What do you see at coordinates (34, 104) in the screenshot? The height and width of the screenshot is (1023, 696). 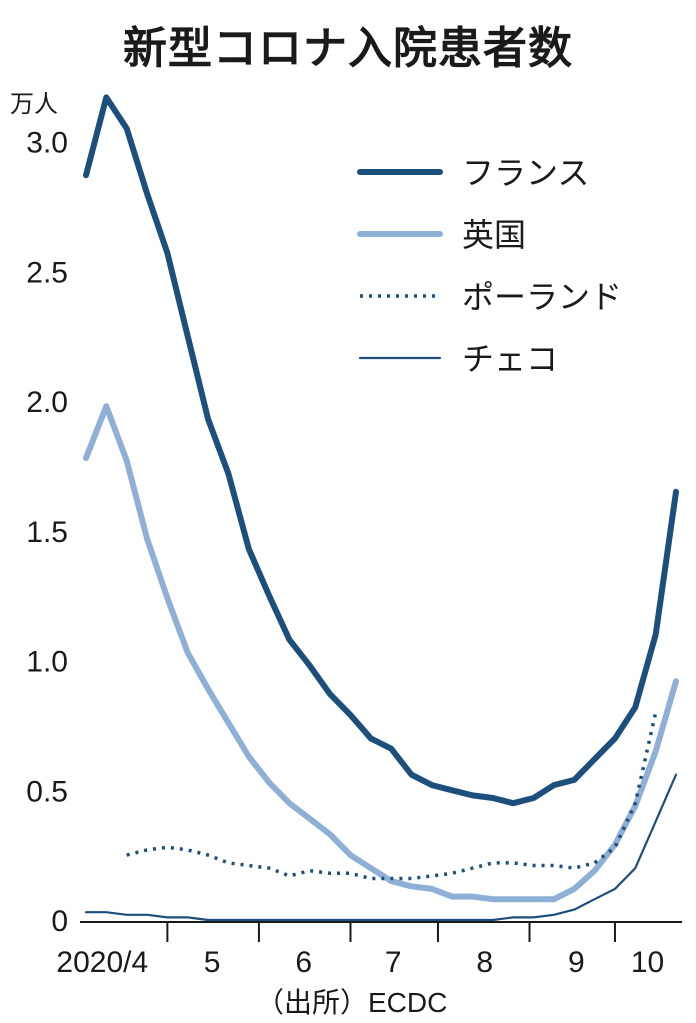 I see `y-axis-unit-label: 万人` at bounding box center [34, 104].